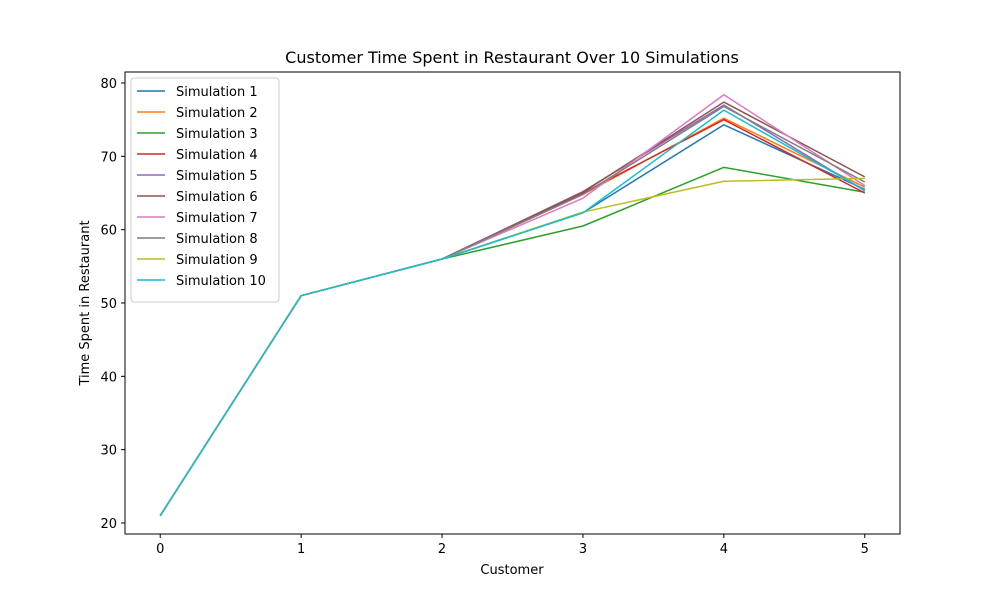  What do you see at coordinates (512, 570) in the screenshot?
I see `x-axis-label: Customer` at bounding box center [512, 570].